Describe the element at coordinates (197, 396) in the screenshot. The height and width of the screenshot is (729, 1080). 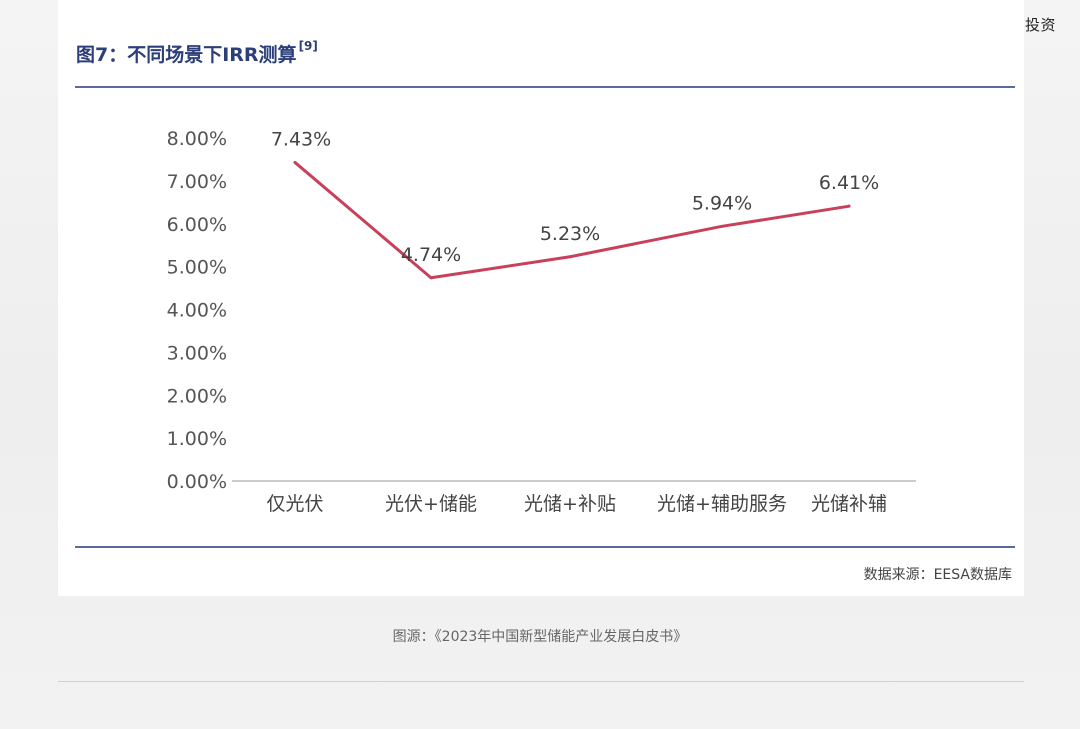
I see `y-tick-label: 2.00%` at that location.